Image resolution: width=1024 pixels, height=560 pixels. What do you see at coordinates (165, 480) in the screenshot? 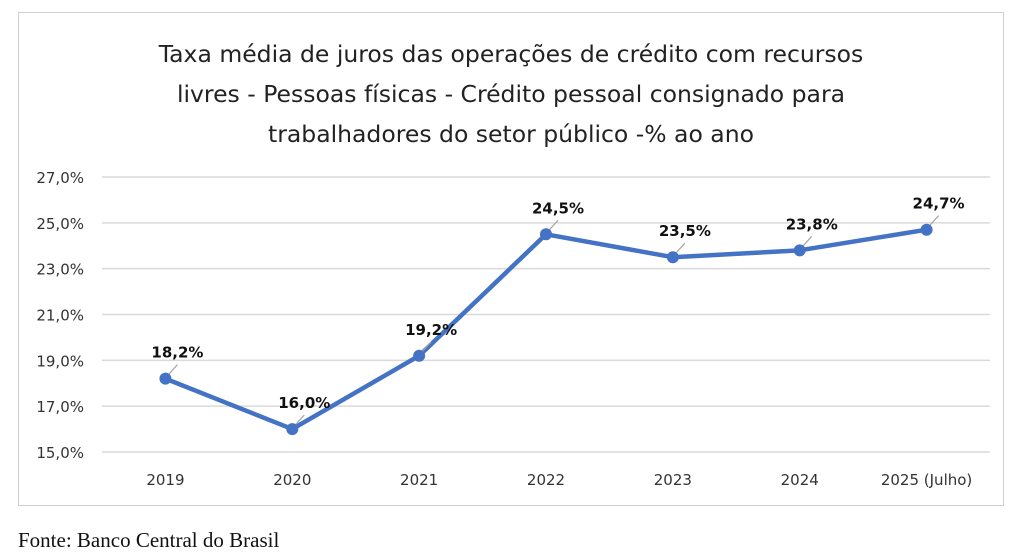
I see `x-tick-label: 2019` at bounding box center [165, 480].